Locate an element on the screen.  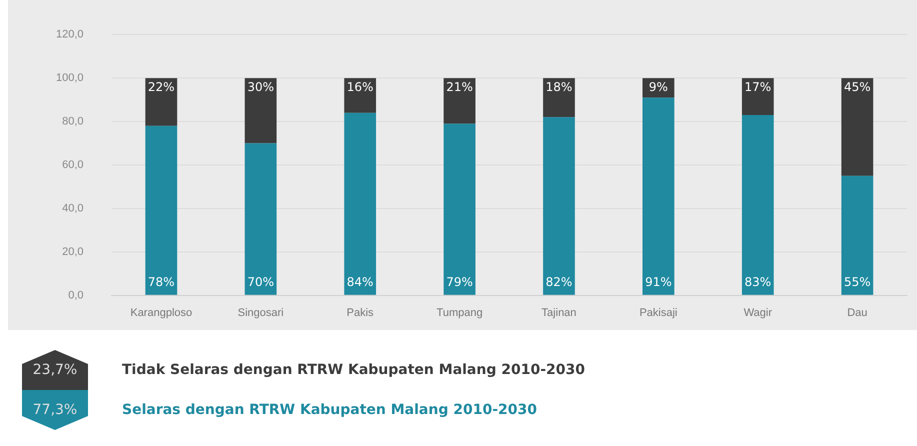
x-tick-label: Karangploso is located at coordinates (161, 313).